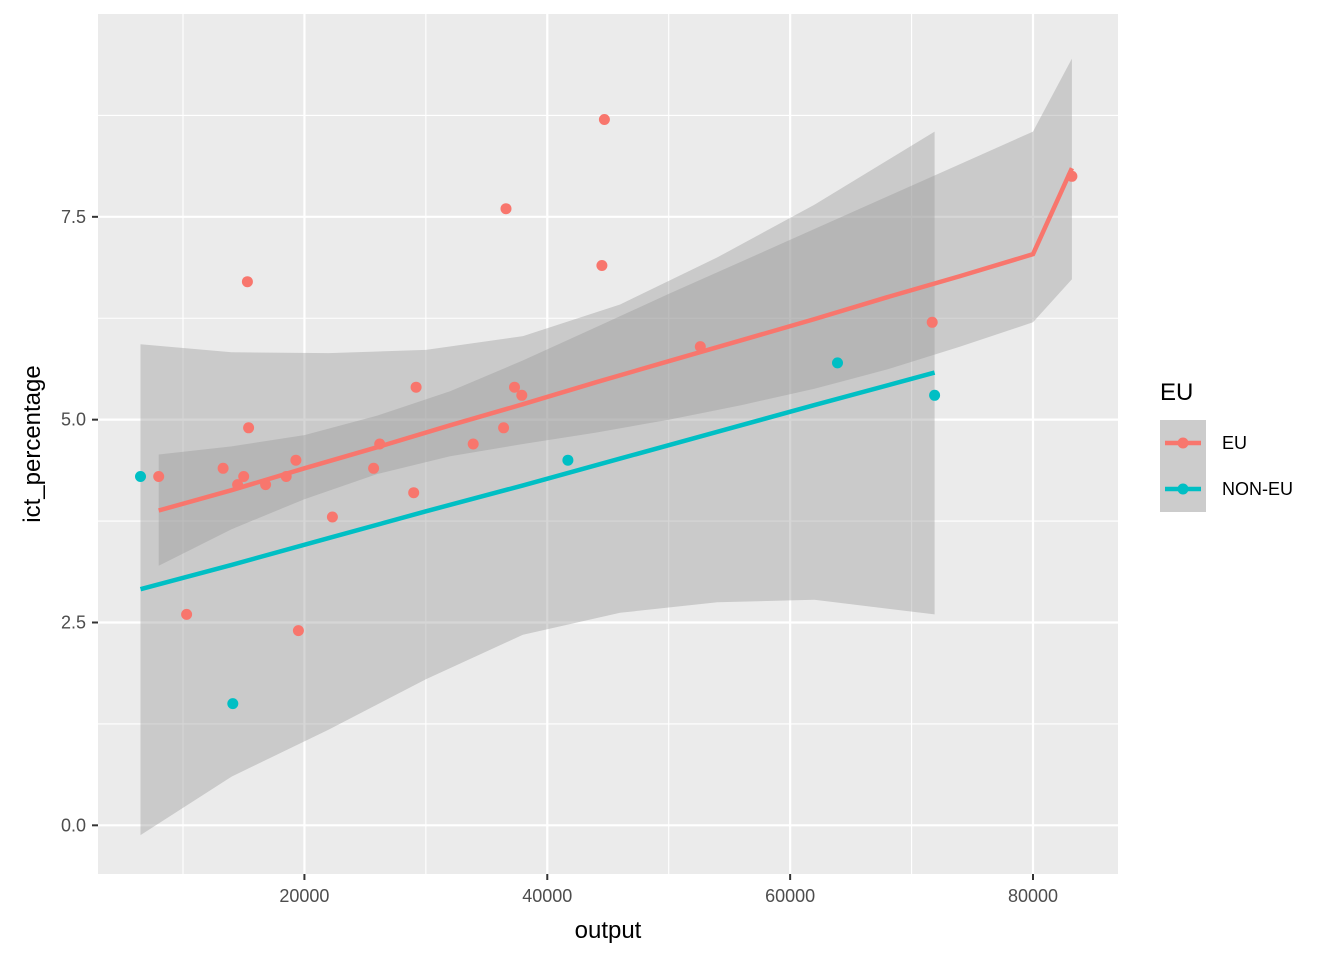 This screenshot has width=1344, height=960. I want to click on y-tick-label: 7.5, so click(73, 217).